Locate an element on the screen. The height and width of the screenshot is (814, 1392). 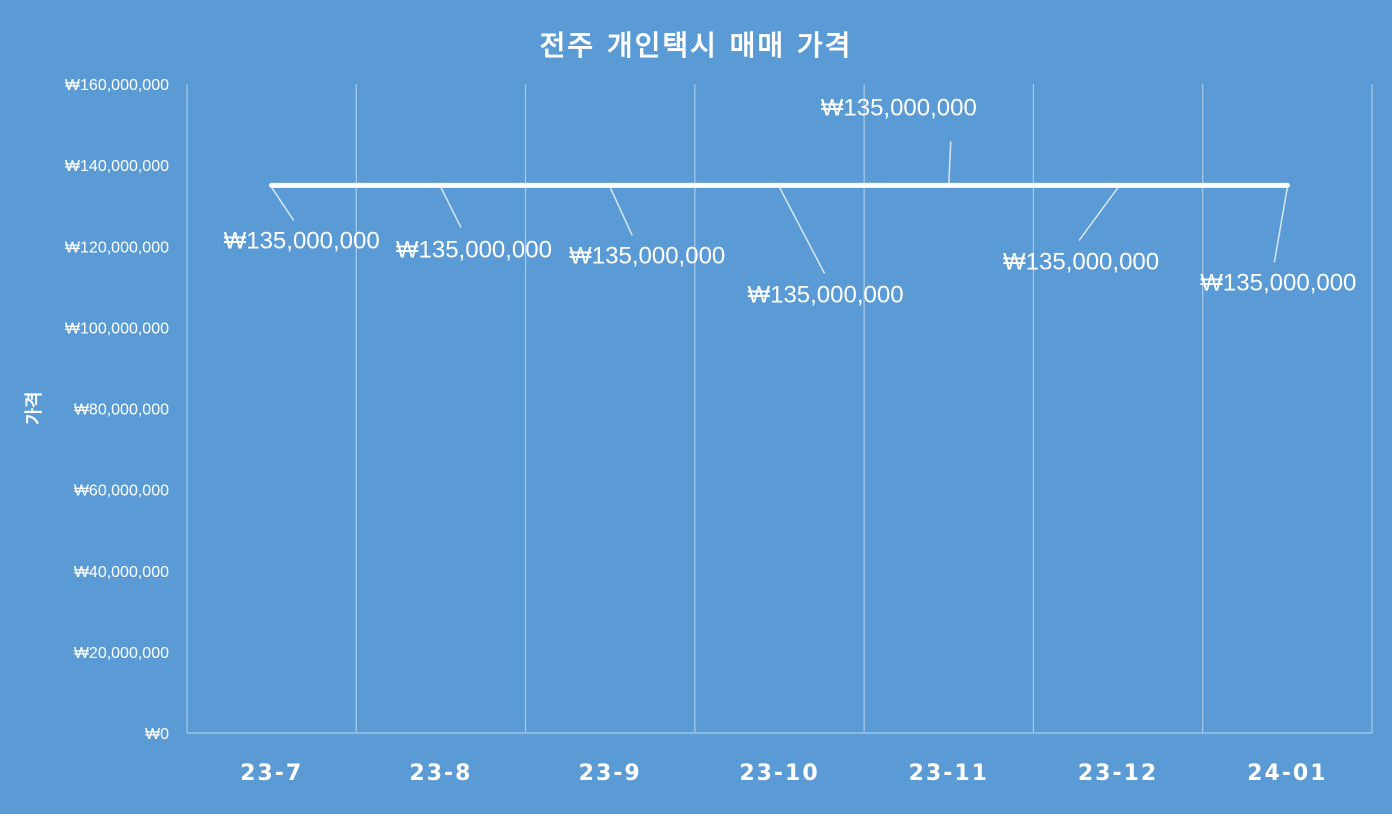
y-tick-label: ₩120,000,000 is located at coordinates (117, 247).